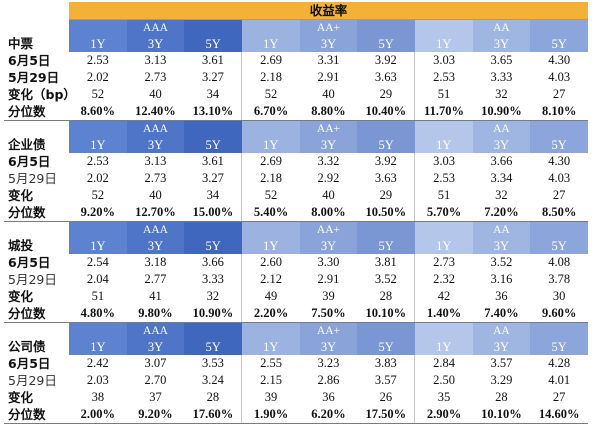 Image resolution: width=592 pixels, height=433 pixels. I want to click on value-cell: 7.50%, so click(328, 314).